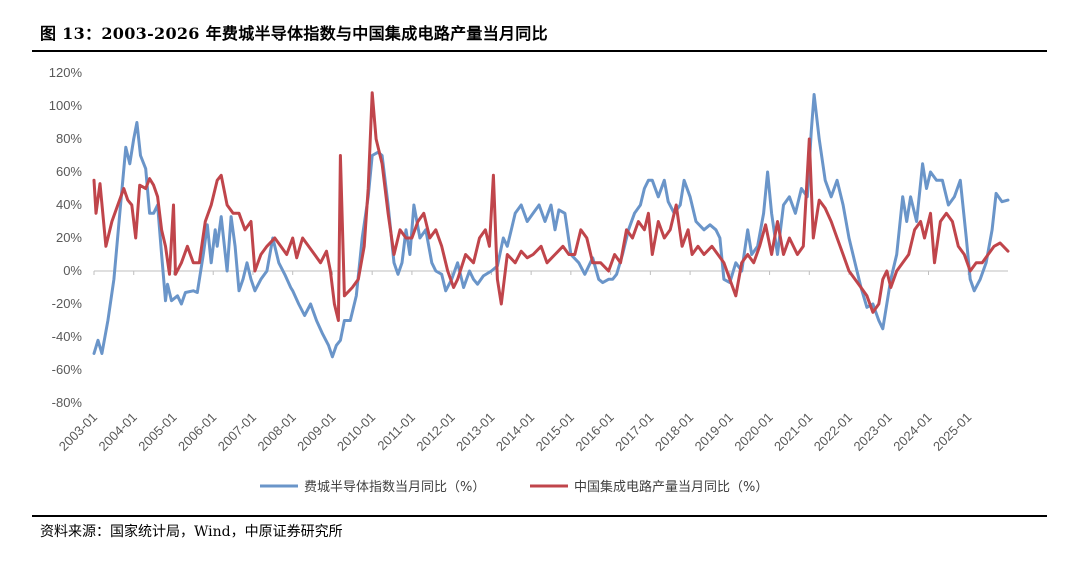 The height and width of the screenshot is (561, 1080). I want to click on x-tick-label: 2010-01, so click(356, 432).